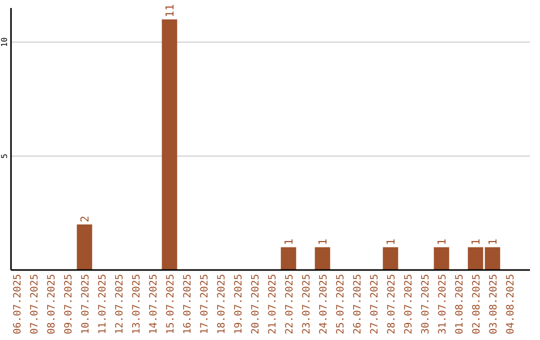 The width and height of the screenshot is (540, 340). What do you see at coordinates (477, 304) in the screenshot?
I see `x-tick-label: 02.08.2025` at bounding box center [477, 304].